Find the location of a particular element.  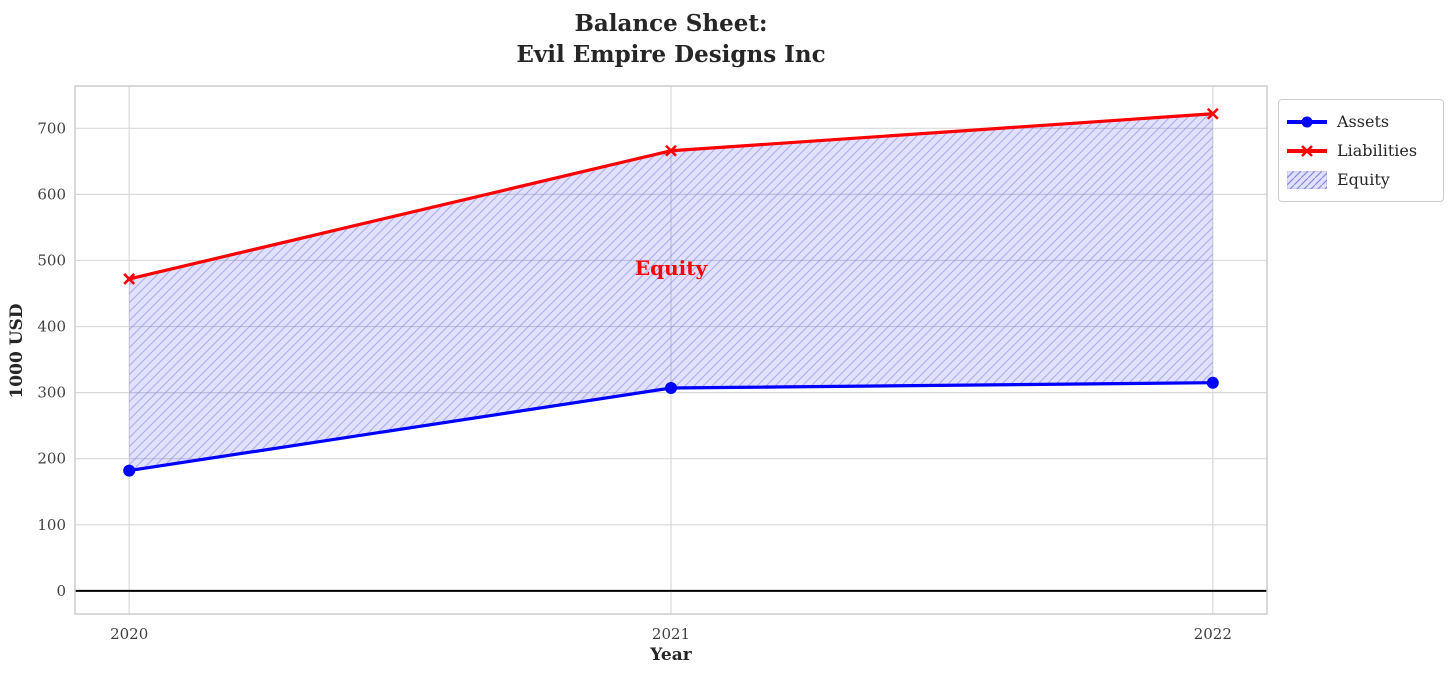

y-tick-label: 200 is located at coordinates (51, 459).